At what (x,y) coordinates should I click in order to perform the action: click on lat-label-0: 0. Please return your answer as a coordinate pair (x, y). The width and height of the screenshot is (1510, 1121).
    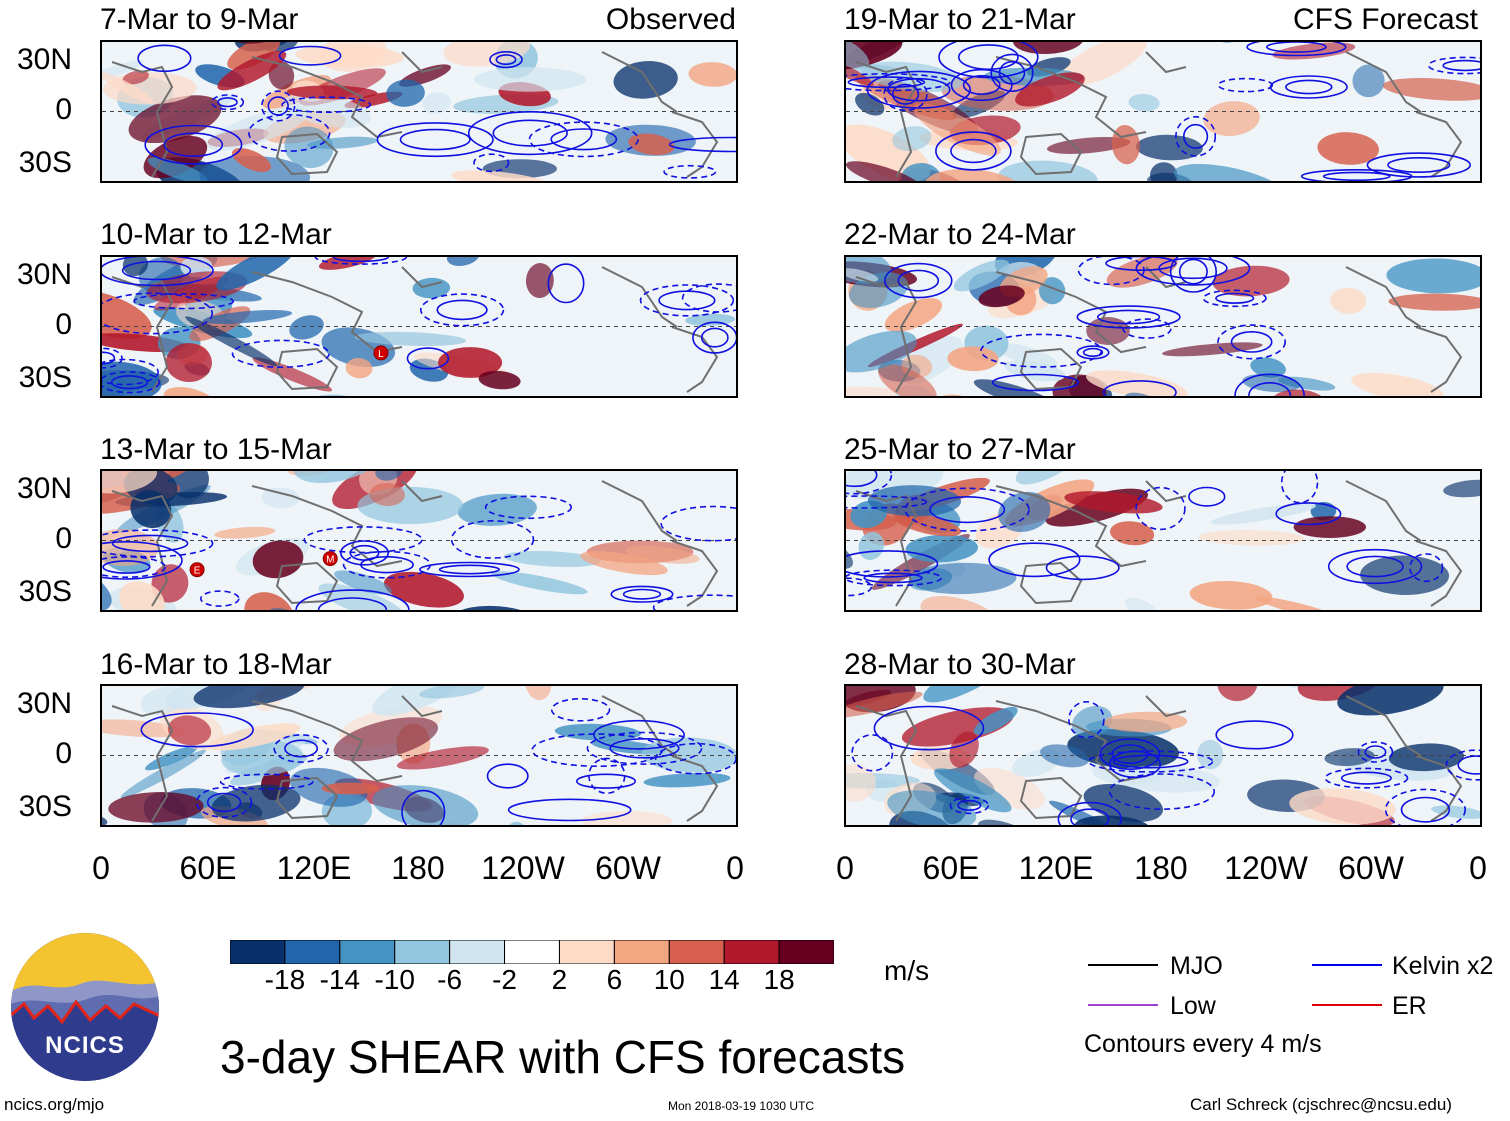
    Looking at the image, I should click on (63, 753).